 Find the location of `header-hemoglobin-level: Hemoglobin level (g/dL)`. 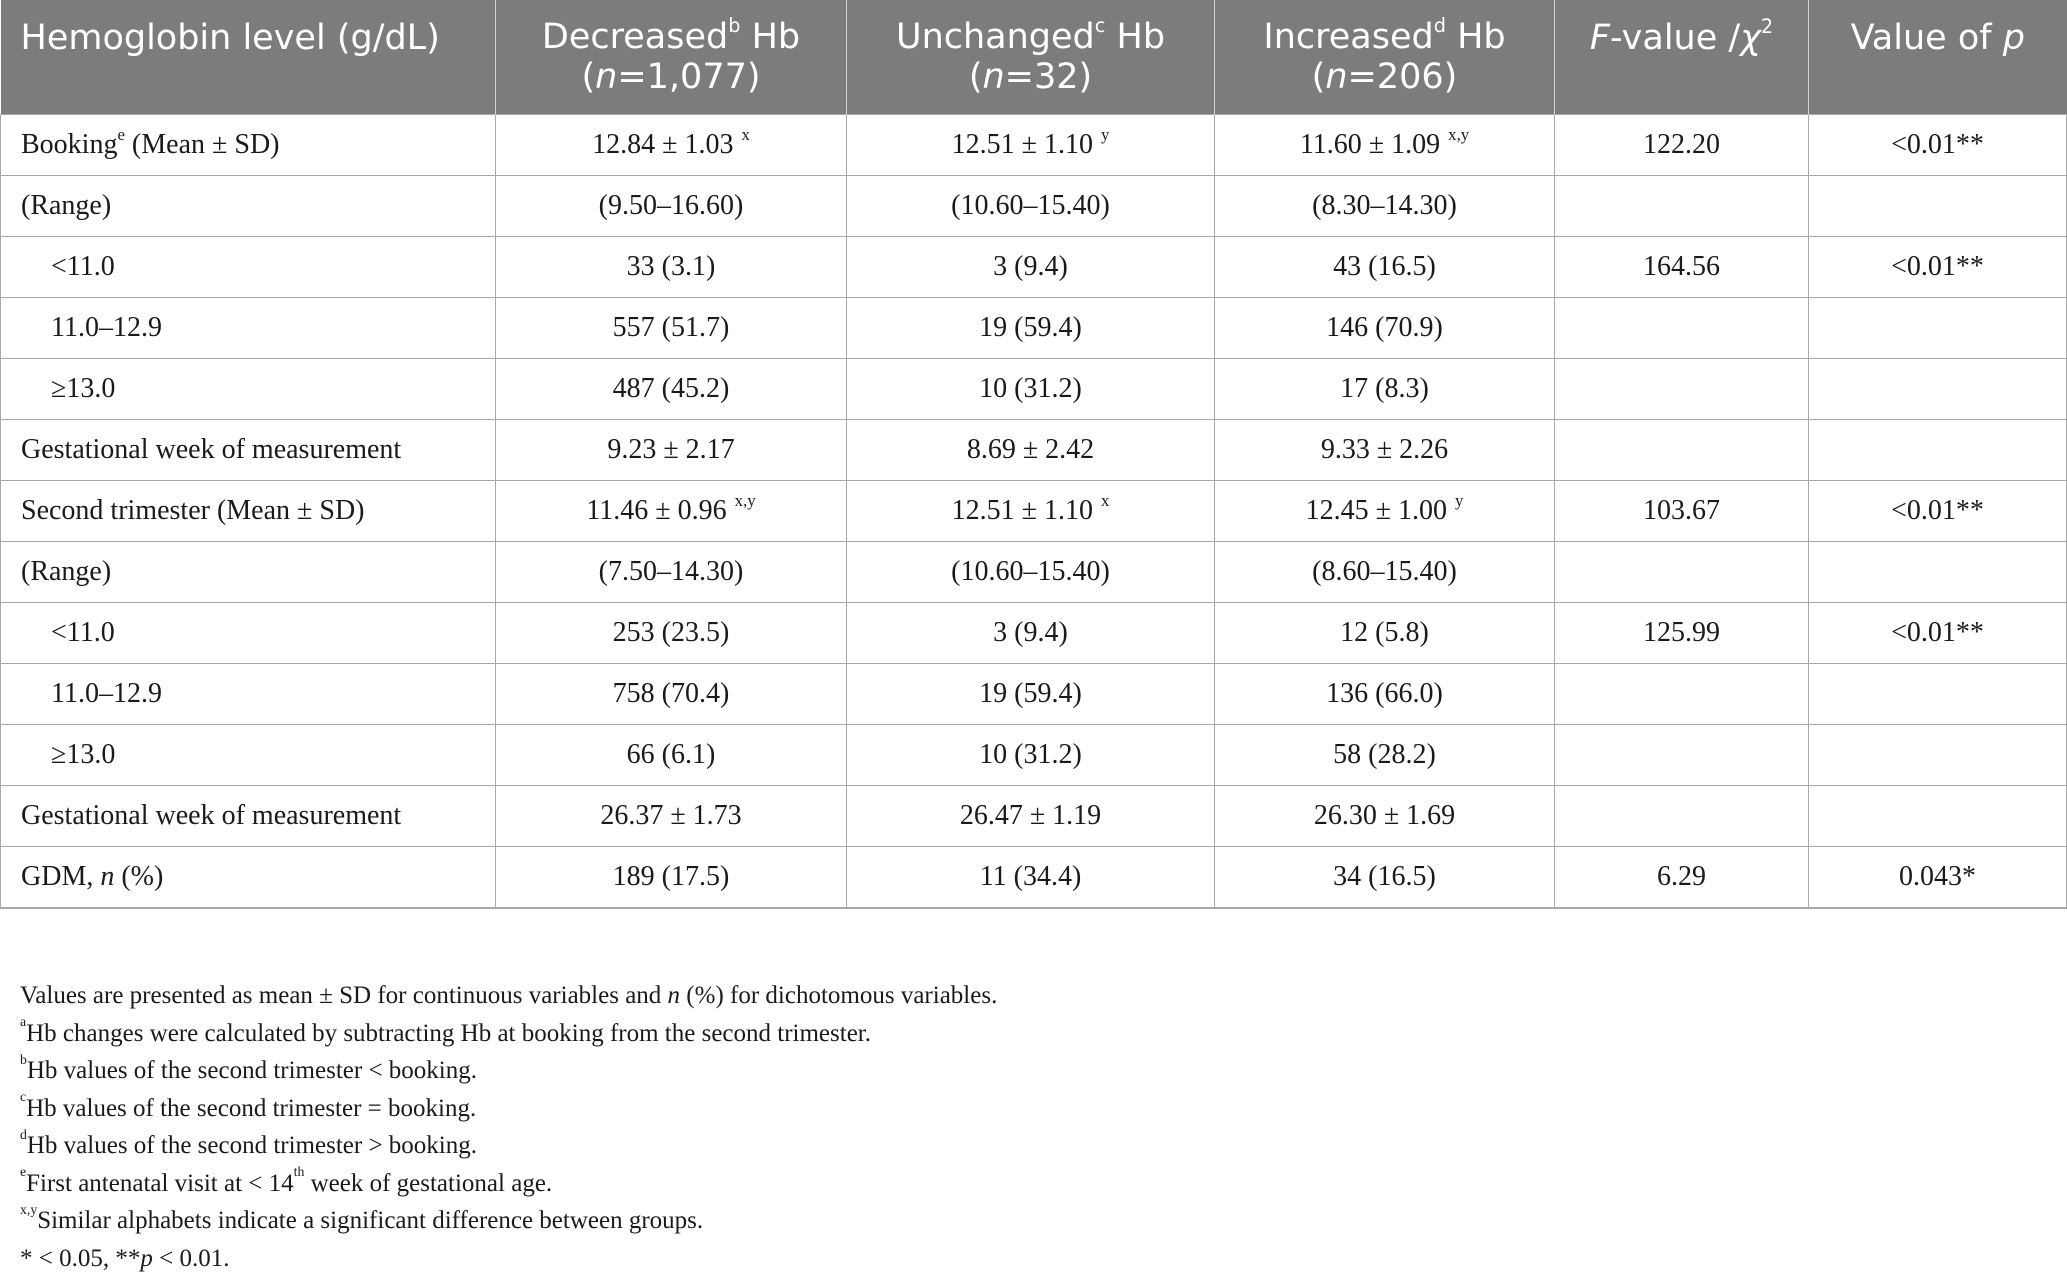

header-hemoglobin-level: Hemoglobin level (g/dL) is located at coordinates (248, 57).